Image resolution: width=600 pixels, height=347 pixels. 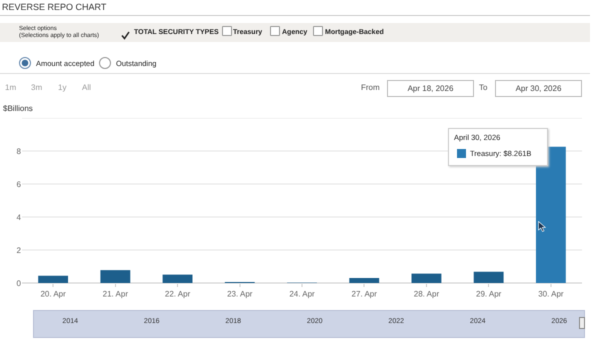 What do you see at coordinates (115, 294) in the screenshot?
I see `x-tick-label: 21. Apr` at bounding box center [115, 294].